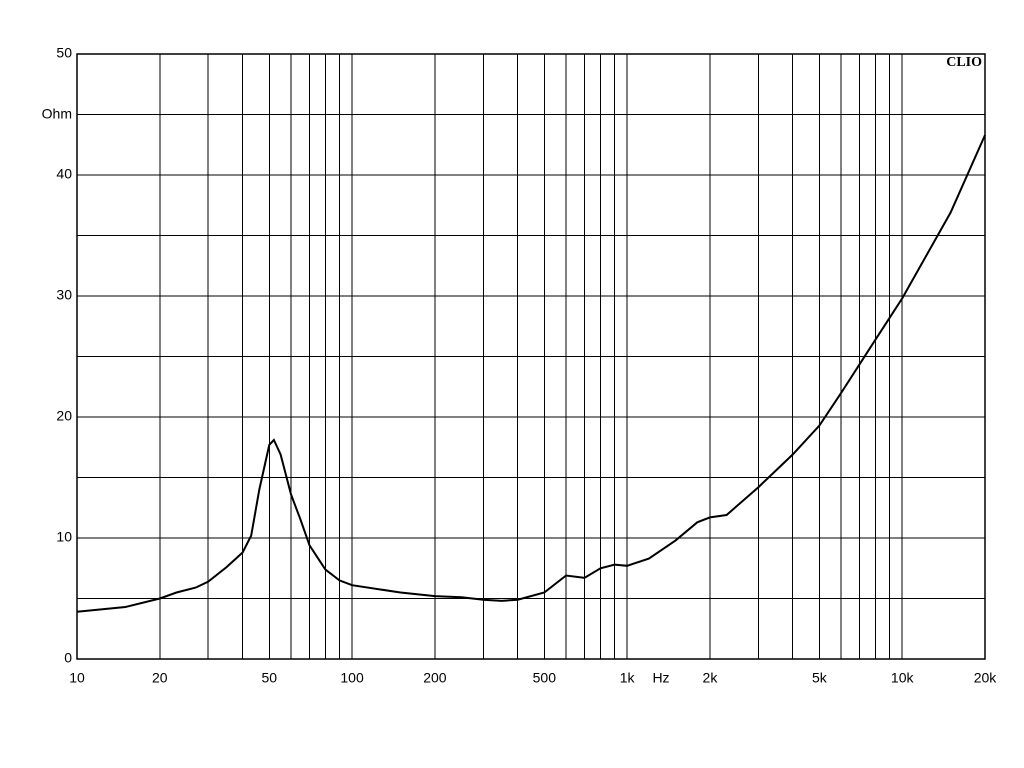 The height and width of the screenshot is (768, 1024). Describe the element at coordinates (77, 678) in the screenshot. I see `x-tick-label: 10` at that location.